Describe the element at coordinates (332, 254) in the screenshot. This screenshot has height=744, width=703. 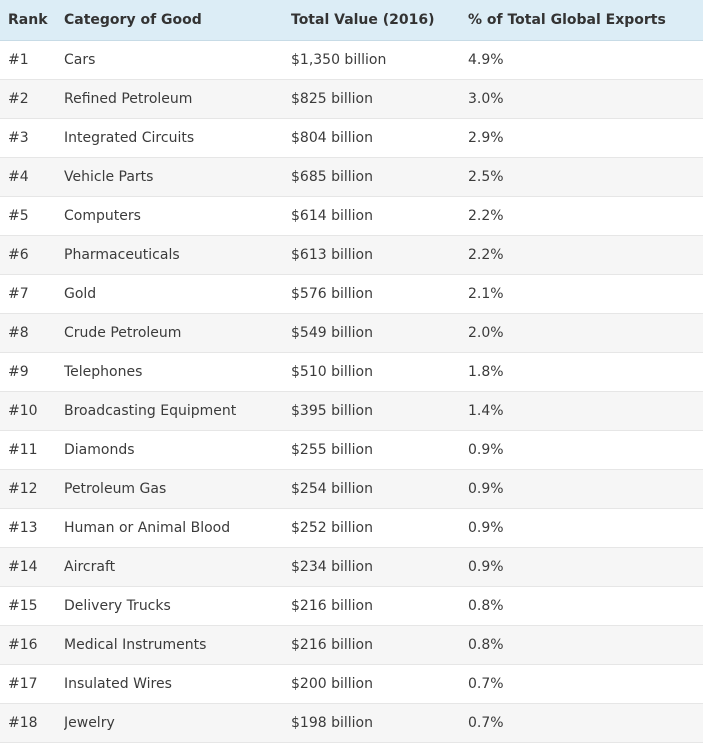
I see `cell-total-value: $613 billion` at that location.